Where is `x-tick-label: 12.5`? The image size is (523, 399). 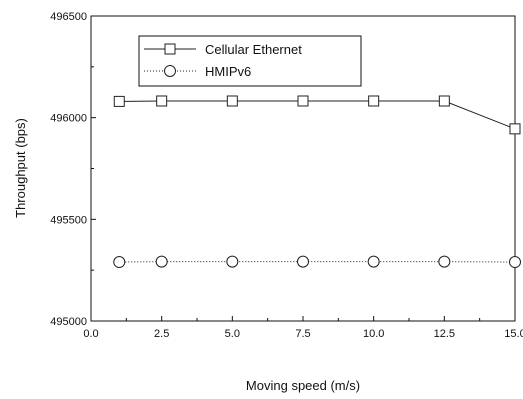 x-tick-label: 12.5 is located at coordinates (444, 334).